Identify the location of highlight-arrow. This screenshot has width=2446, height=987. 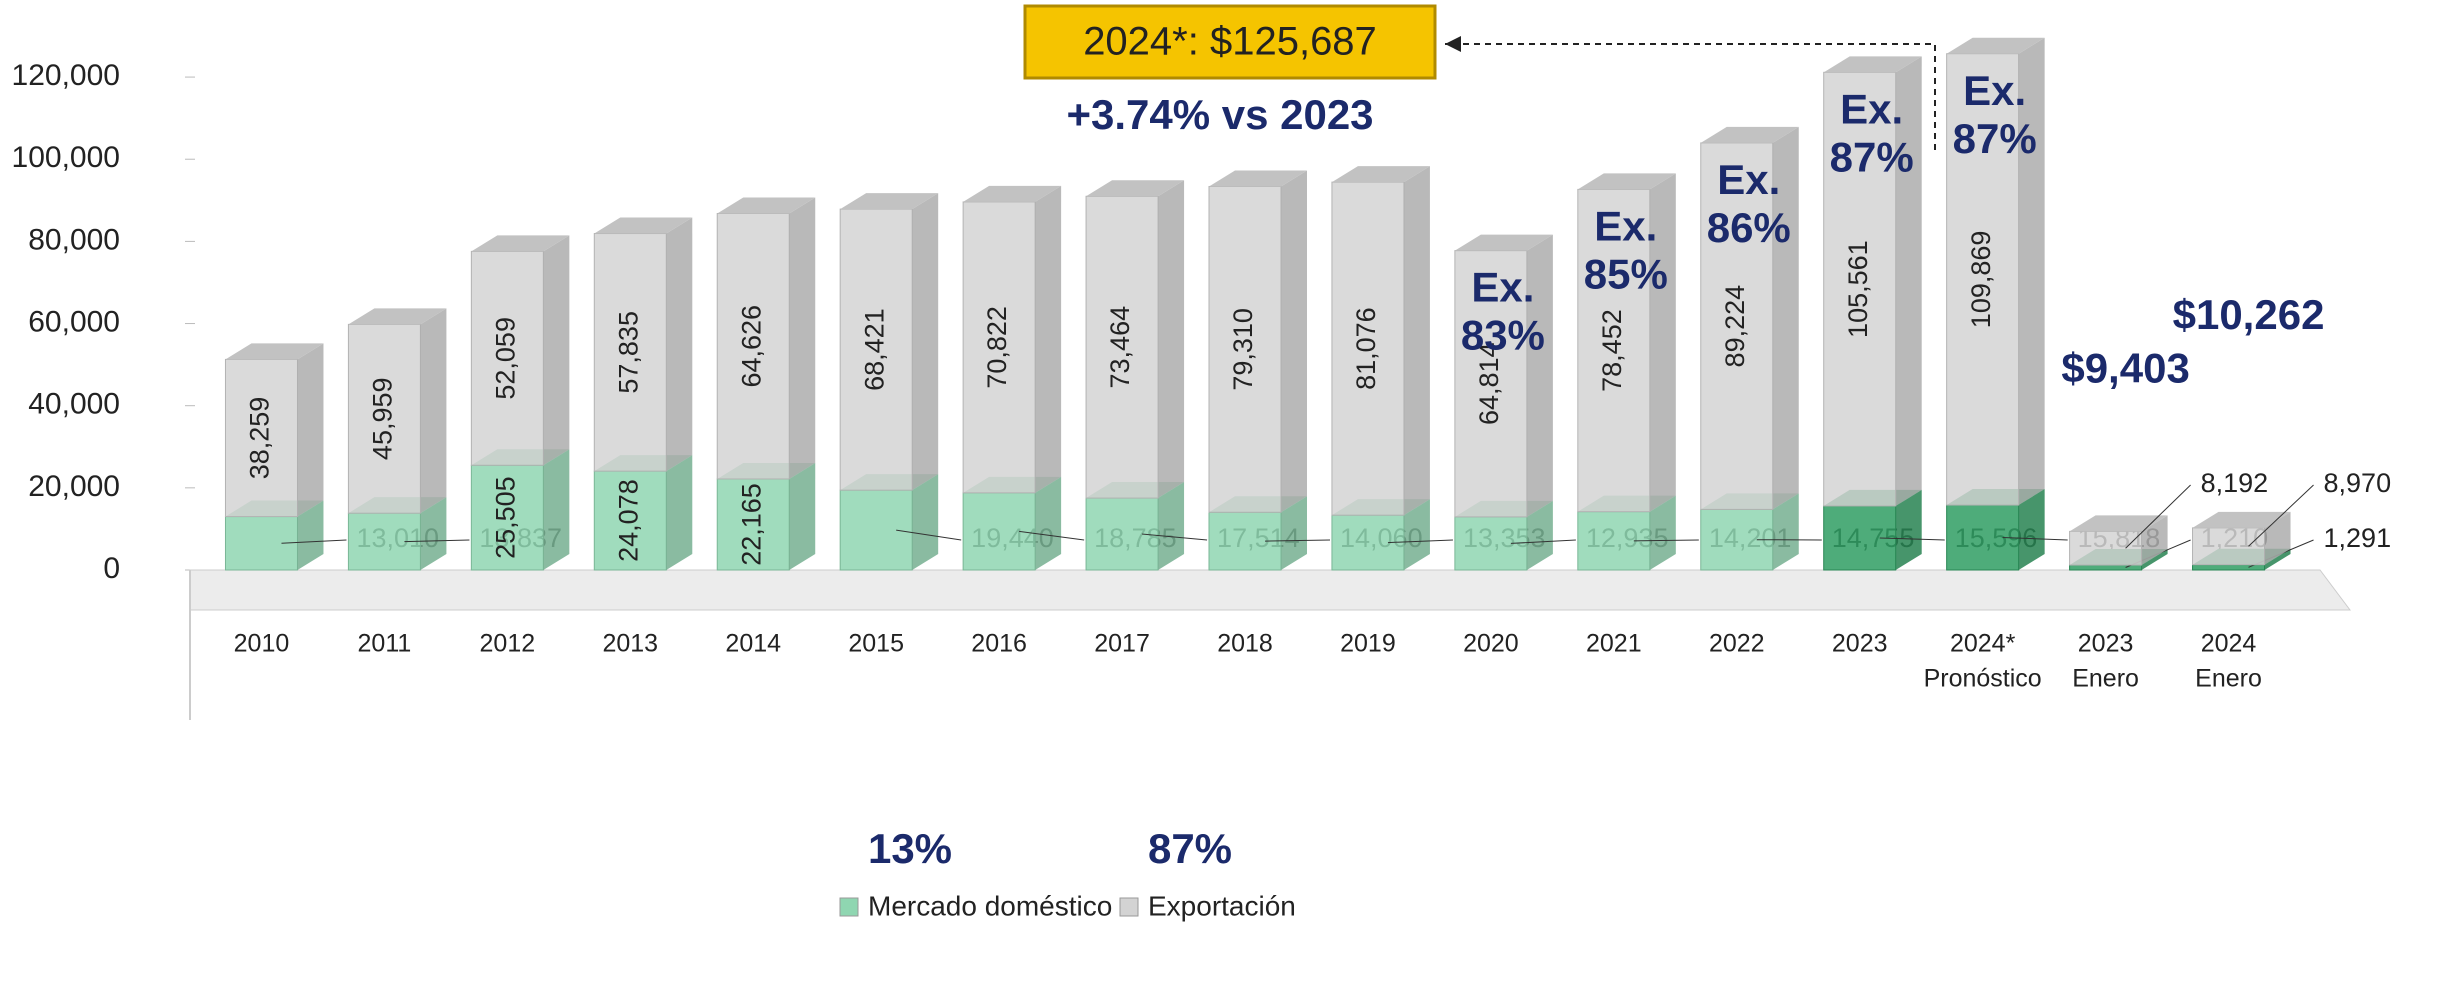
(1690, 96).